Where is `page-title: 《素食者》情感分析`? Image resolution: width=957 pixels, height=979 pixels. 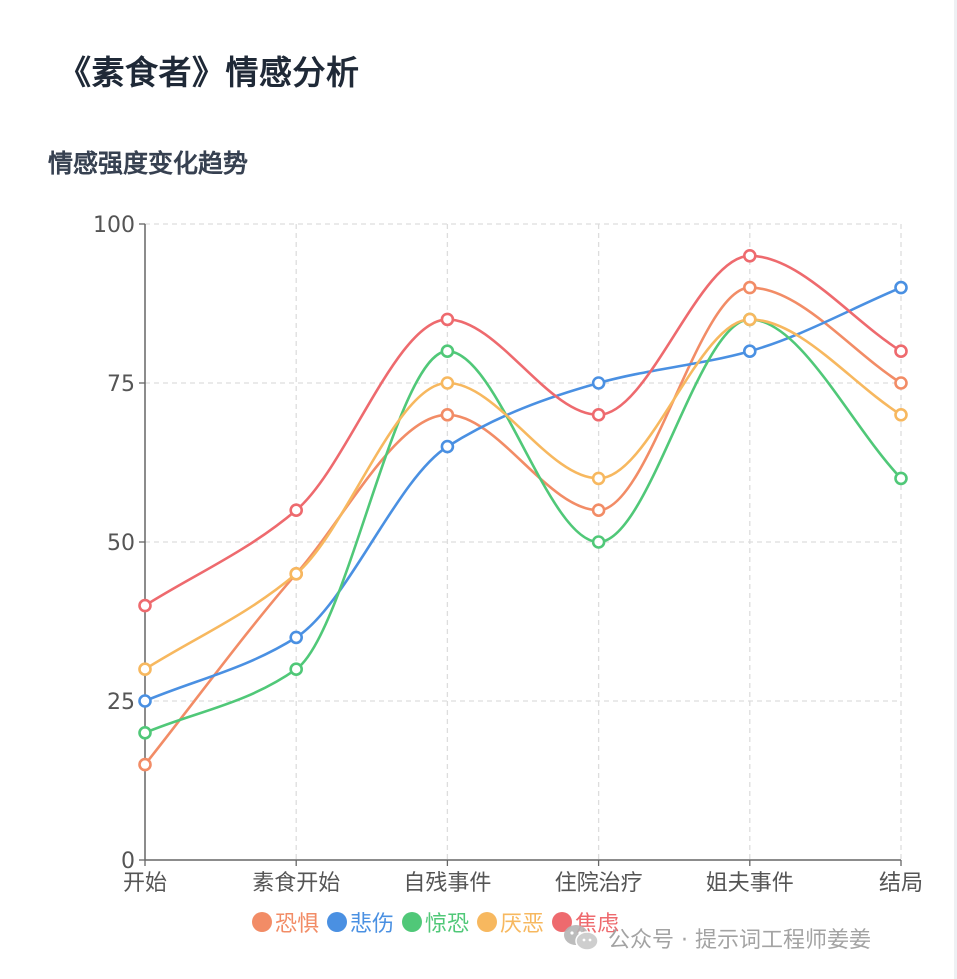 page-title: 《素食者》情感分析 is located at coordinates (209, 72).